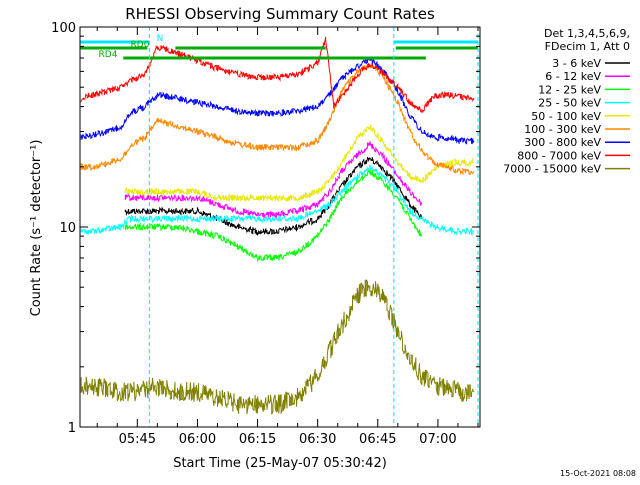  I want to click on y-tick-label-1: 1, so click(72, 428).